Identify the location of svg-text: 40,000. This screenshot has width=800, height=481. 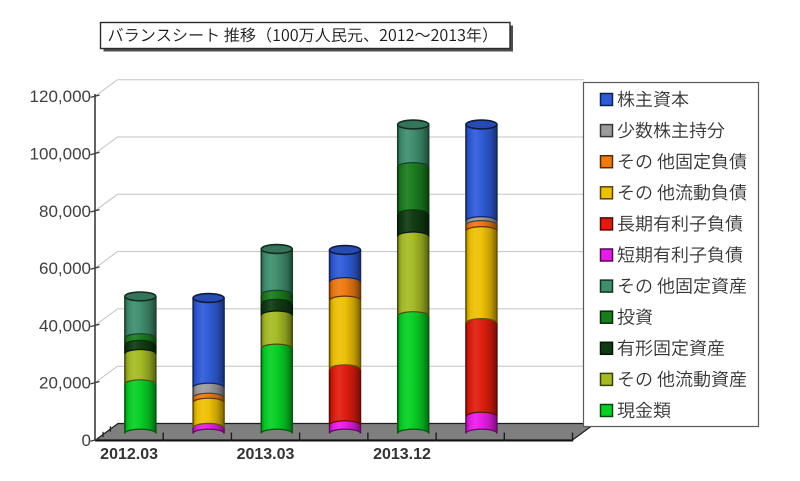
(65, 325).